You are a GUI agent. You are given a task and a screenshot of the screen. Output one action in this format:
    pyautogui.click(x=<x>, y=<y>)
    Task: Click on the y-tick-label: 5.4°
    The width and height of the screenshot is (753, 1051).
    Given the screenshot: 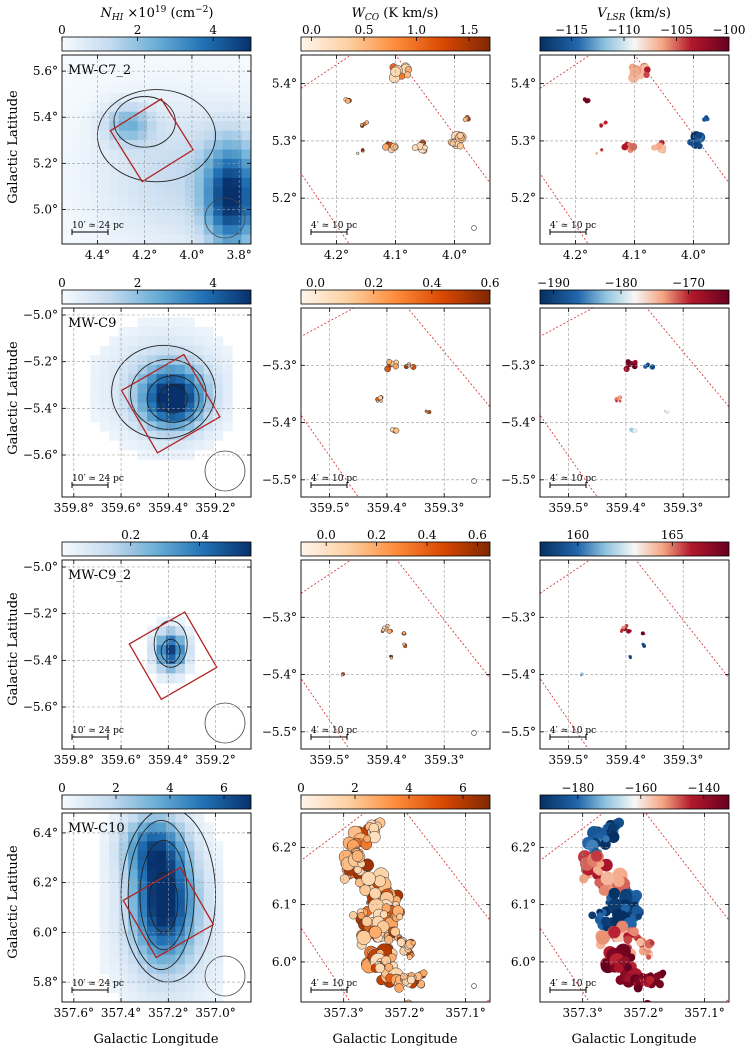 What is the action you would take?
    pyautogui.click(x=45, y=117)
    